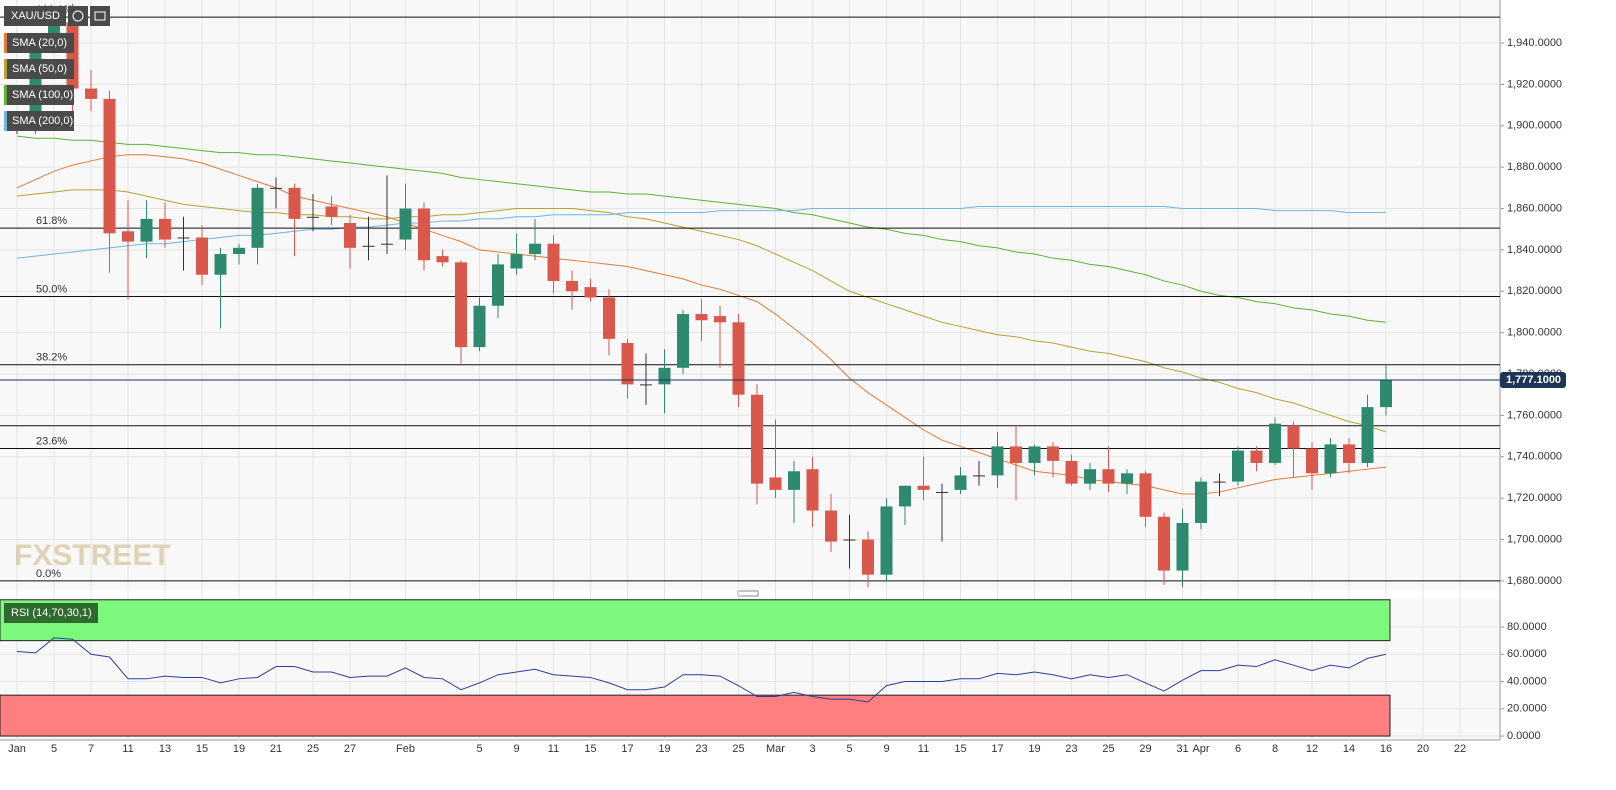 The height and width of the screenshot is (790, 1616). I want to click on current-price-box, so click(1533, 380).